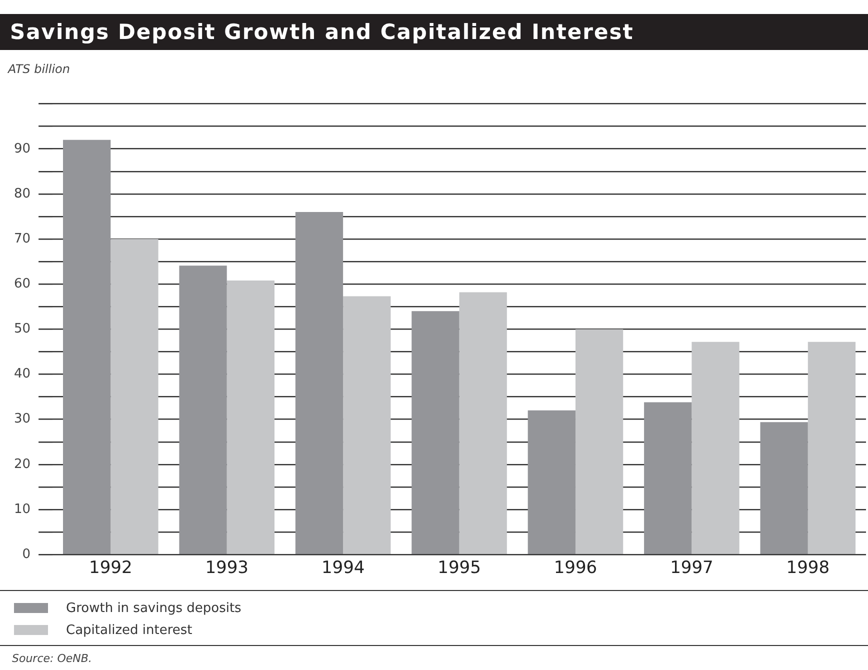 This screenshot has width=868, height=670. I want to click on chart-subtitle: ATS billion, so click(39, 69).